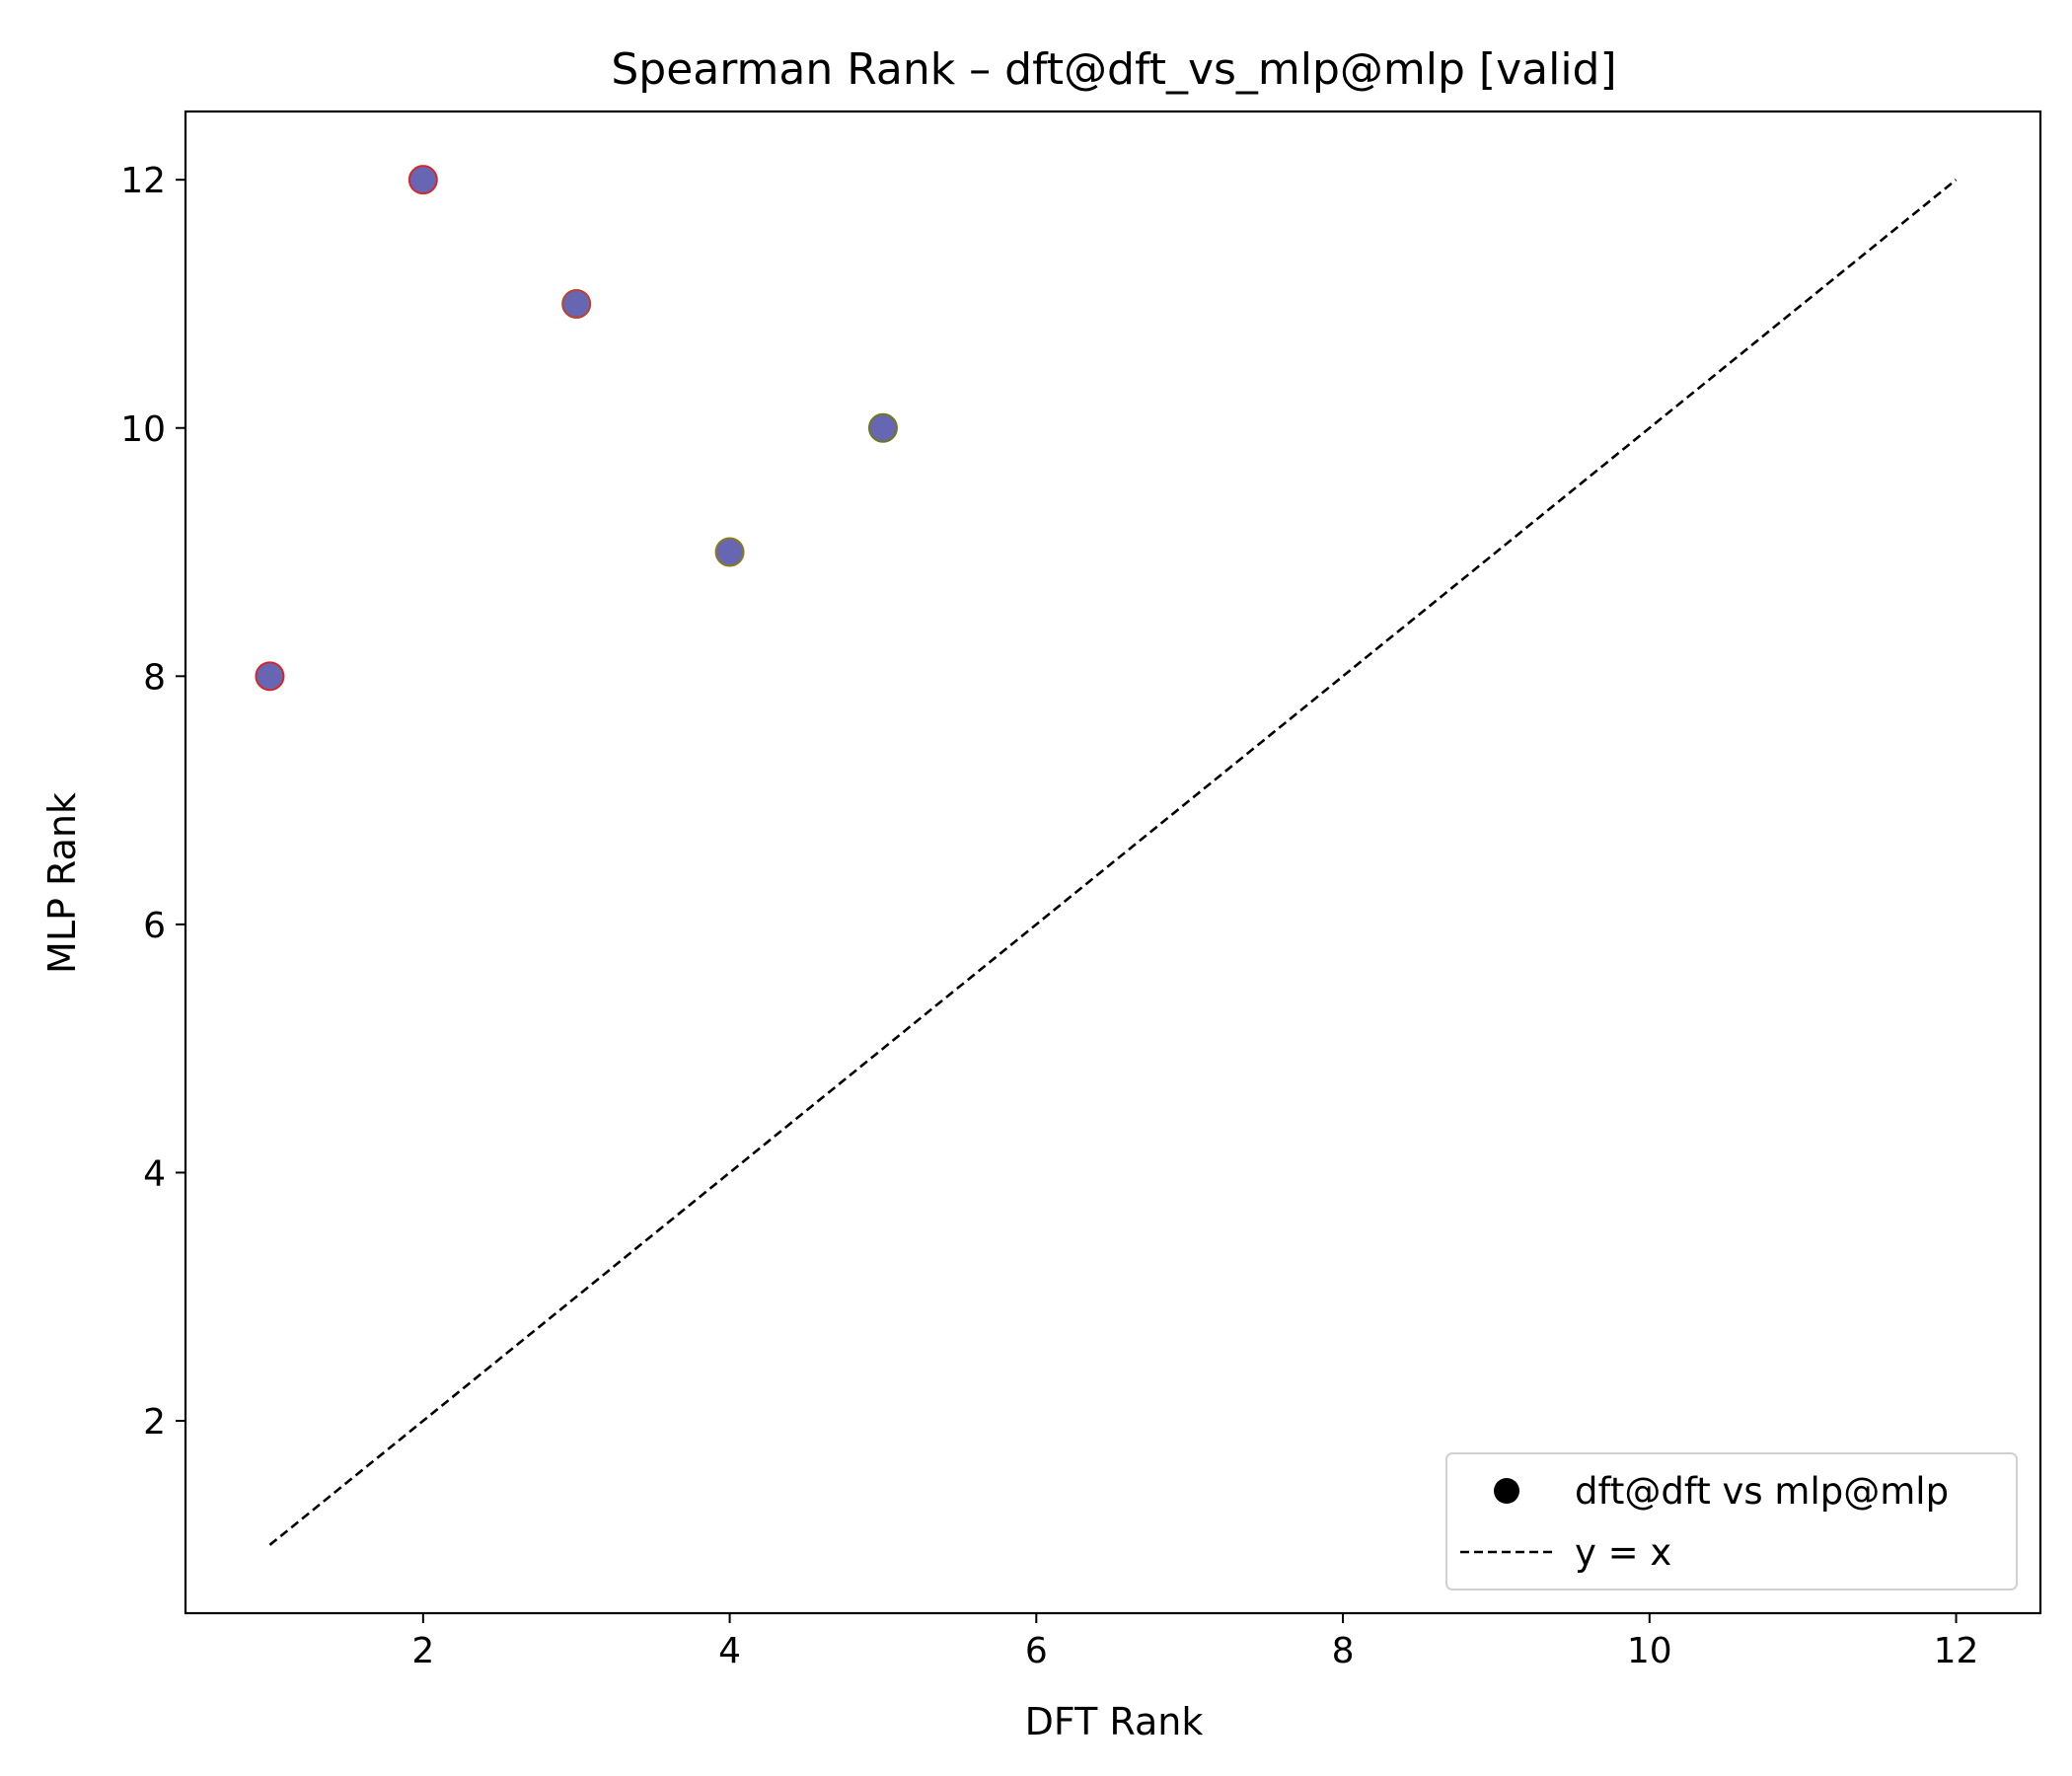  What do you see at coordinates (154, 926) in the screenshot?
I see `y-tick-label-6: 6` at bounding box center [154, 926].